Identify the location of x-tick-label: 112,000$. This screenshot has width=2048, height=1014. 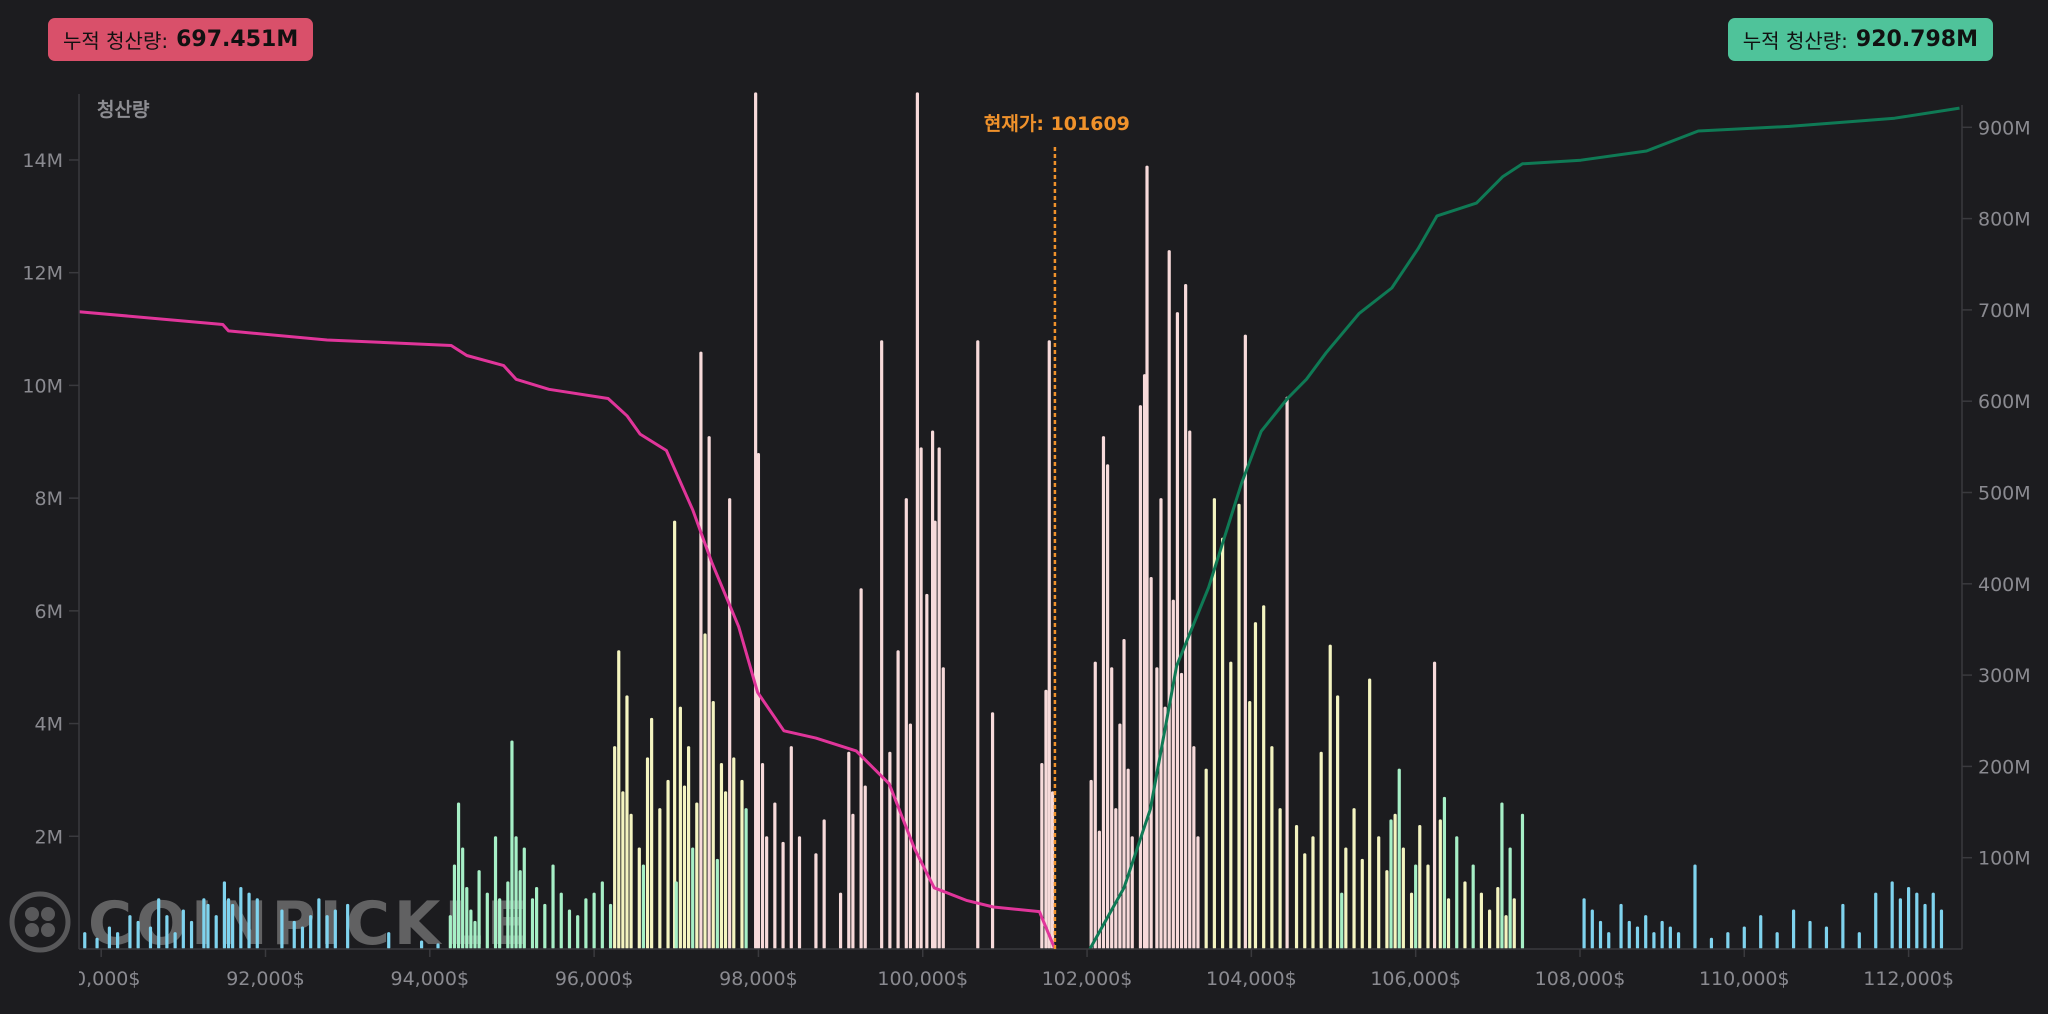
(1908, 979).